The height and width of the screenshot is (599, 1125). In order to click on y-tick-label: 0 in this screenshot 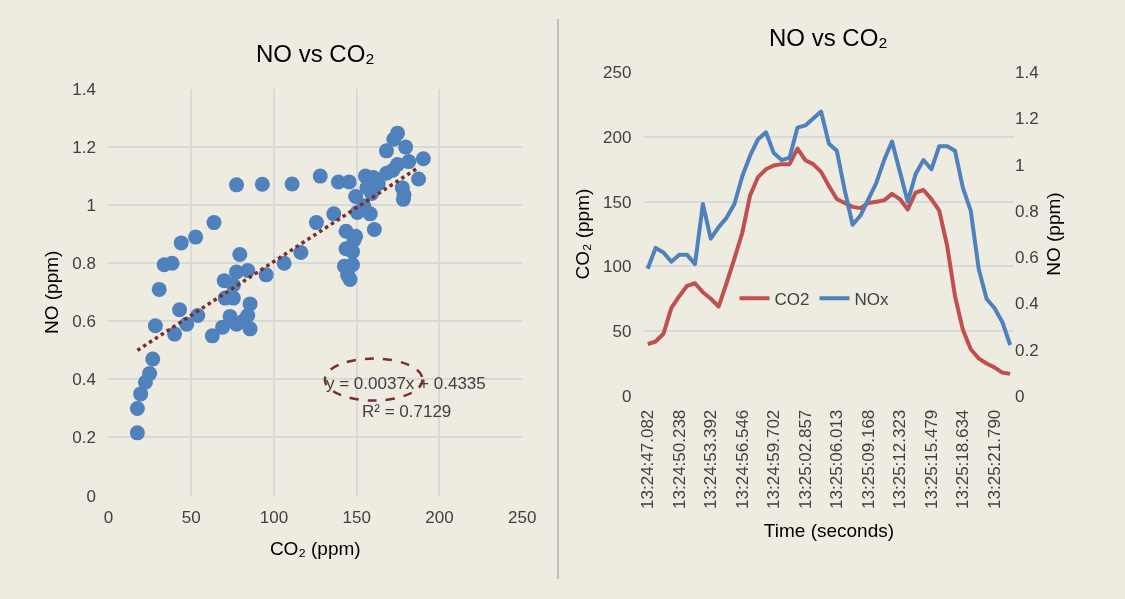, I will do `click(626, 396)`.